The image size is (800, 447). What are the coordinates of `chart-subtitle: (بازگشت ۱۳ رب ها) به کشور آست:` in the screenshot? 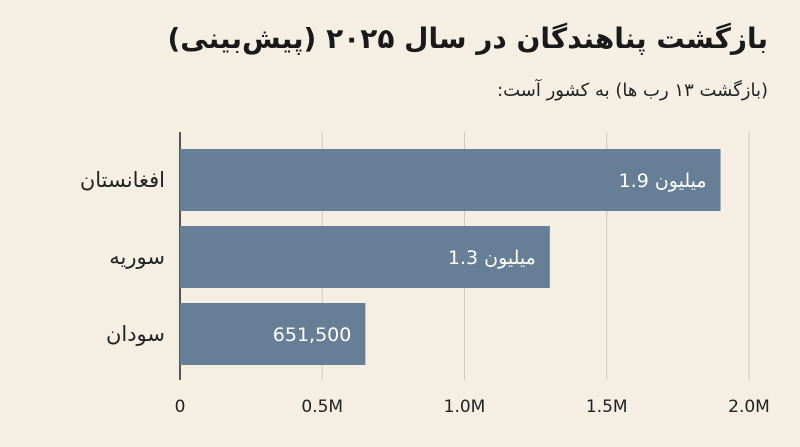 It's located at (632, 90).